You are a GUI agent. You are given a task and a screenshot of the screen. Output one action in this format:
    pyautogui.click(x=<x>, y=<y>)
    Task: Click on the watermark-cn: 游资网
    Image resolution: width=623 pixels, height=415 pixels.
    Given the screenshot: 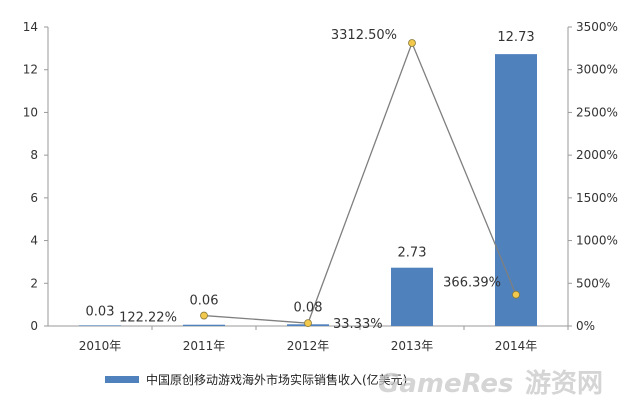 What is the action you would take?
    pyautogui.click(x=564, y=384)
    